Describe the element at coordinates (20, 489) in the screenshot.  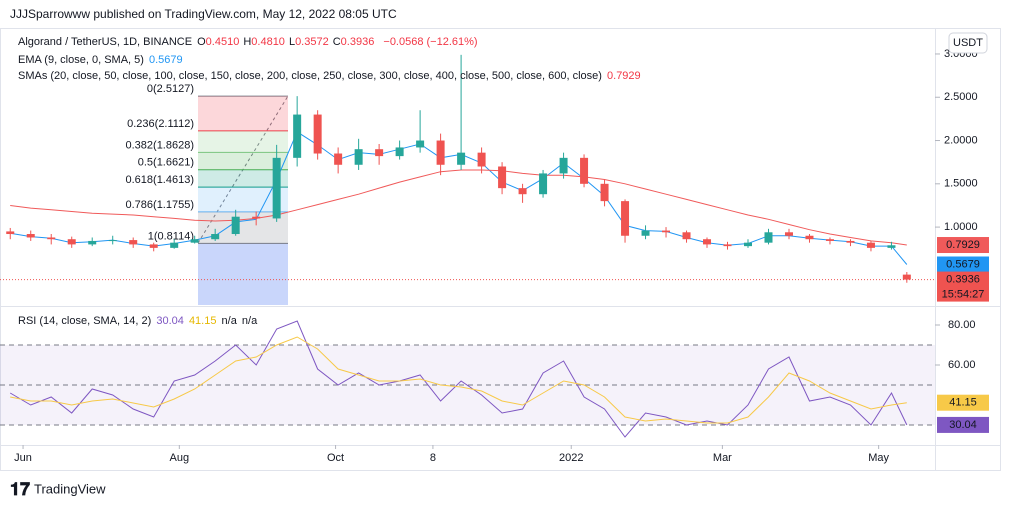
I see `brand-logo: 𝟏𝟕` at that location.